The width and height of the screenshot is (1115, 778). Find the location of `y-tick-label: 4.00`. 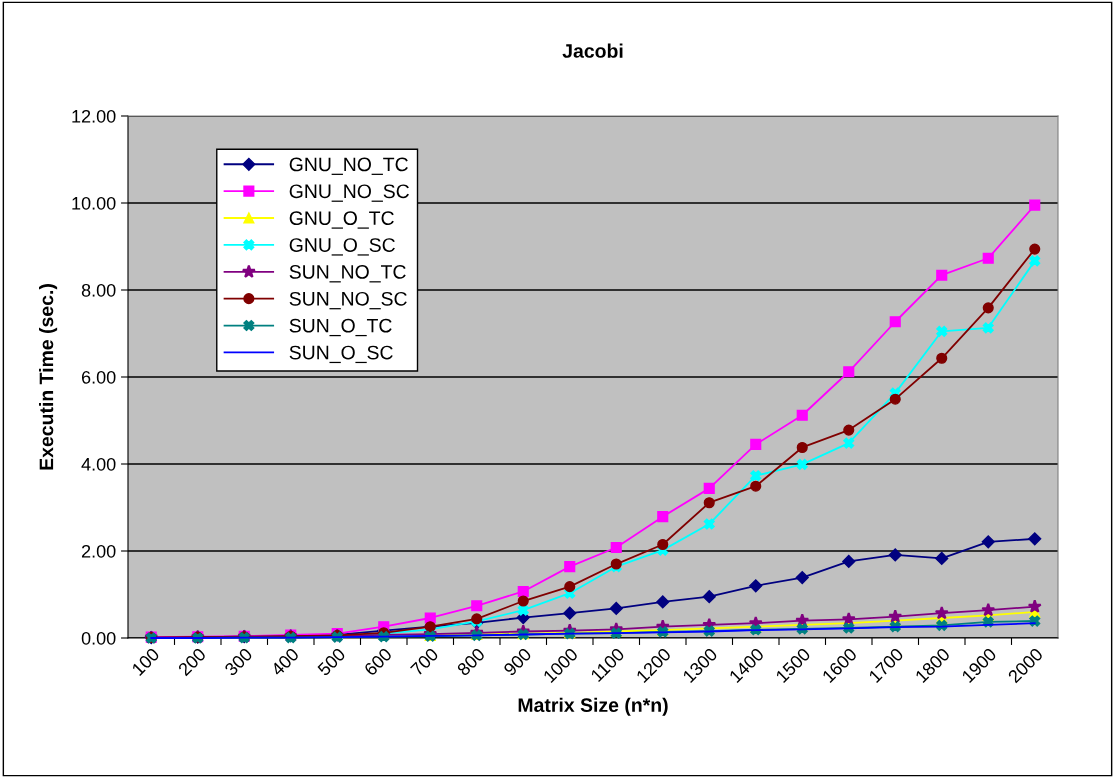

y-tick-label: 4.00 is located at coordinates (98, 464).